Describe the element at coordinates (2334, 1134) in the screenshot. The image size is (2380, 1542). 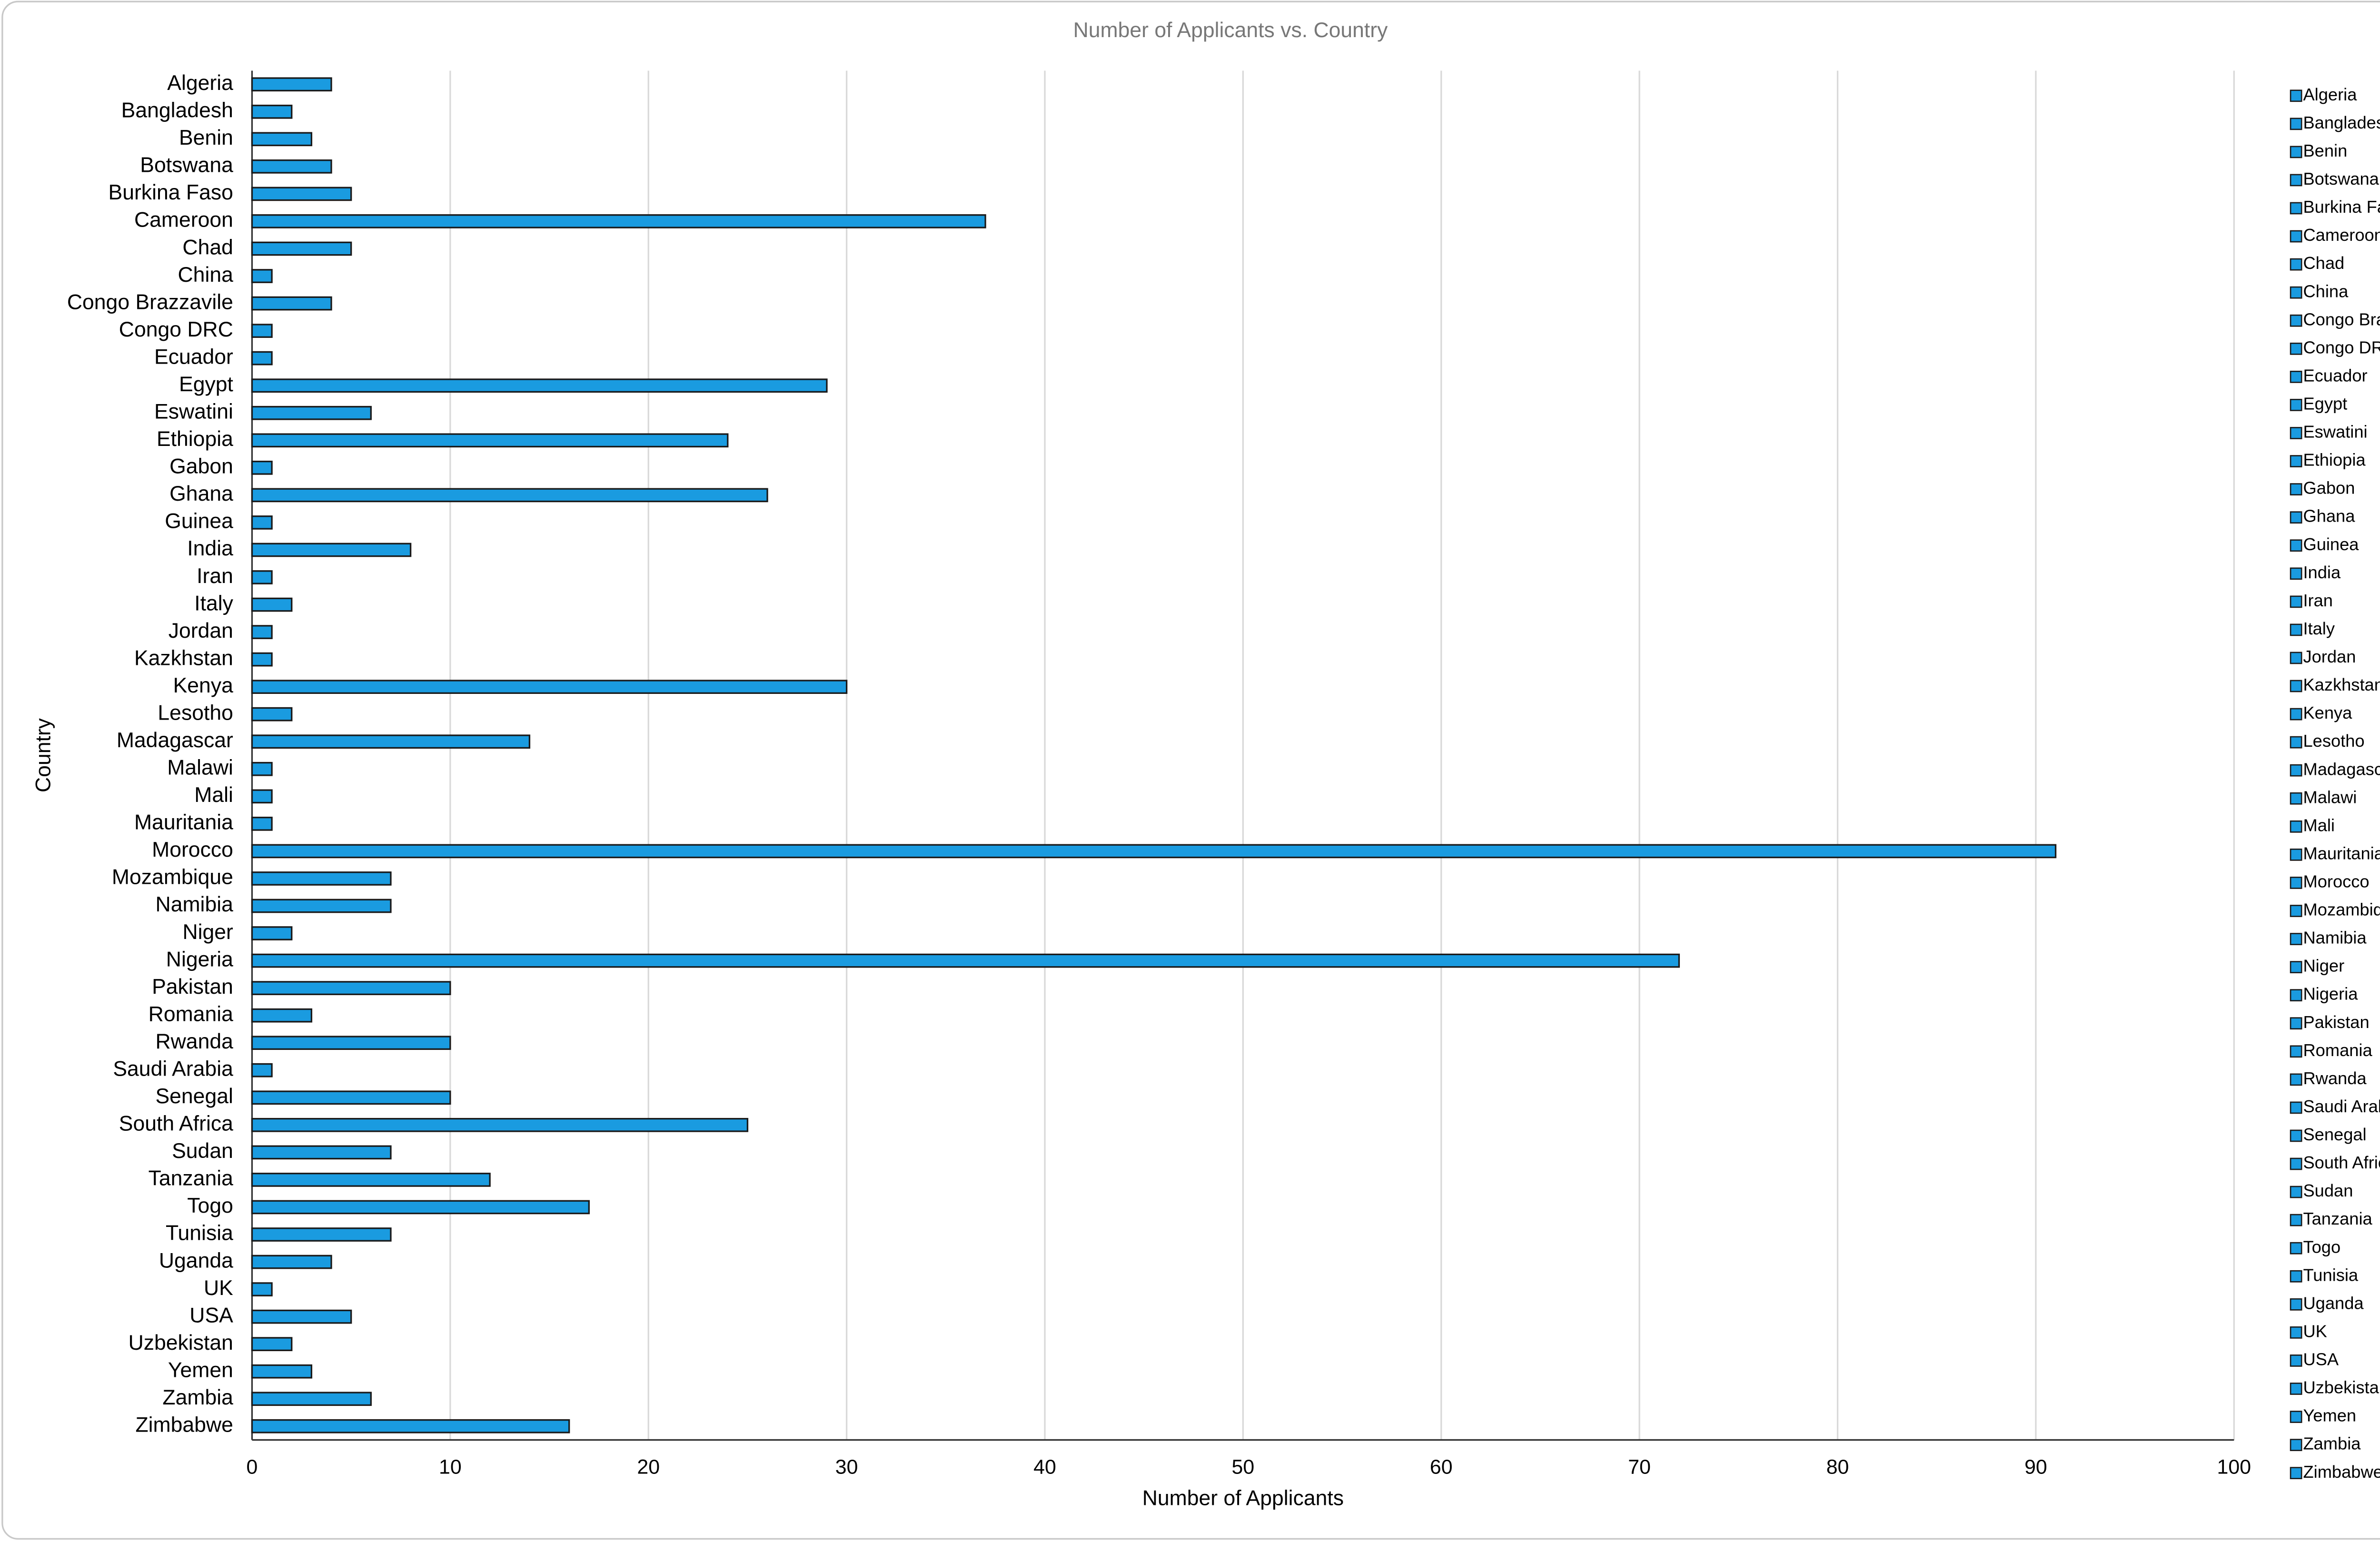
I see `legend-label: Senegal` at that location.